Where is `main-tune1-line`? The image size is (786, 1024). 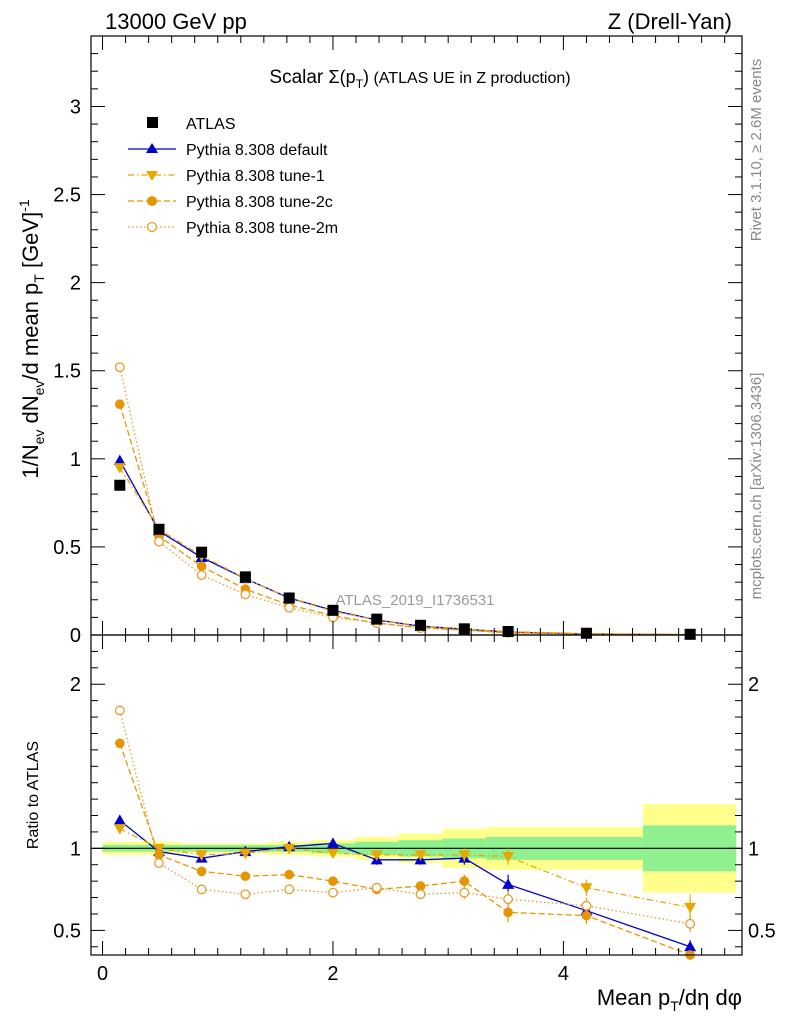
main-tune1-line is located at coordinates (405, 551).